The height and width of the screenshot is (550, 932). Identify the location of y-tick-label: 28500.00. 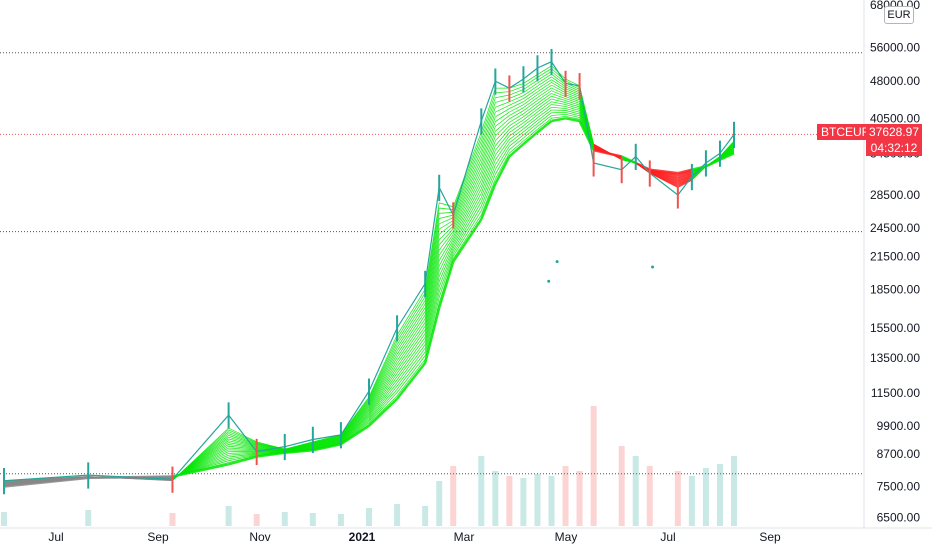
(895, 195).